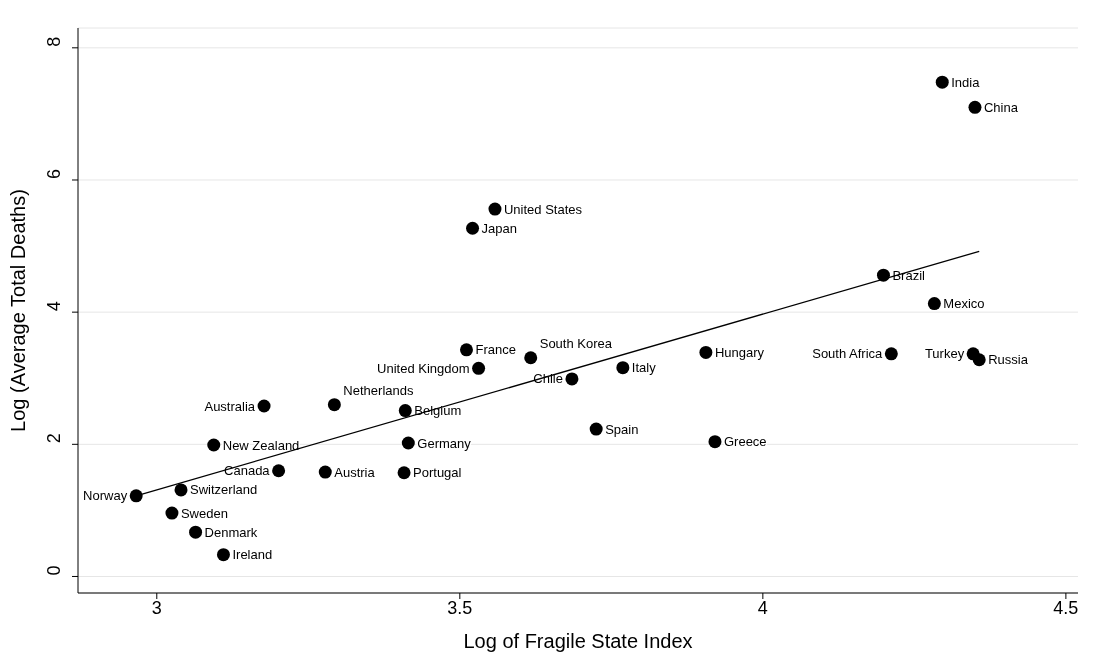 The height and width of the screenshot is (672, 1110). What do you see at coordinates (644, 368) in the screenshot?
I see `annotation: Italy` at bounding box center [644, 368].